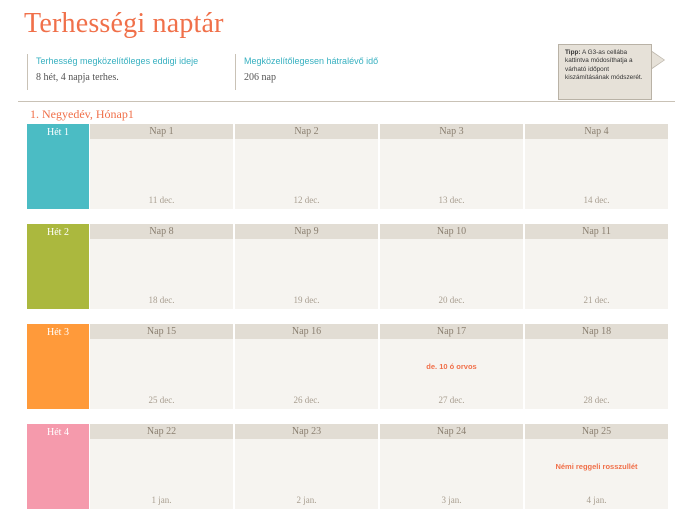 This screenshot has height=520, width=675. I want to click on day-cell: Nap 18 28 dec., so click(596, 366).